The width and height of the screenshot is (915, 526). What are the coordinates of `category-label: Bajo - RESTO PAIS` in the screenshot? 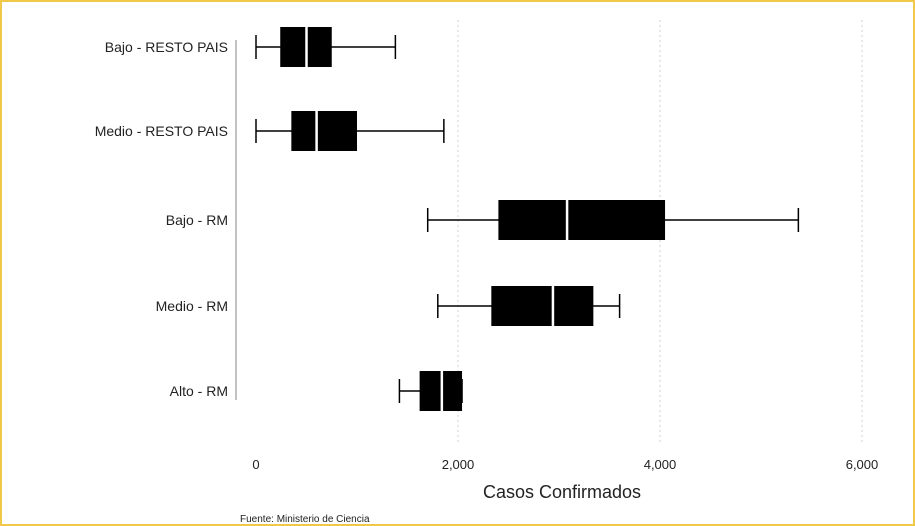 It's located at (166, 47).